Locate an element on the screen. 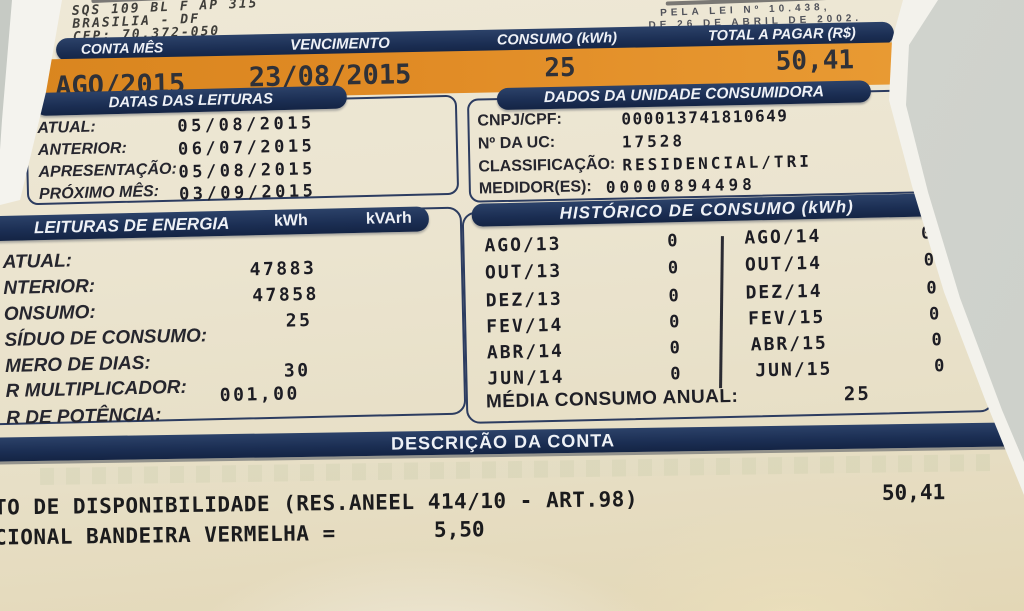 This screenshot has width=1024, height=611. history-month: OUT/13 is located at coordinates (523, 272).